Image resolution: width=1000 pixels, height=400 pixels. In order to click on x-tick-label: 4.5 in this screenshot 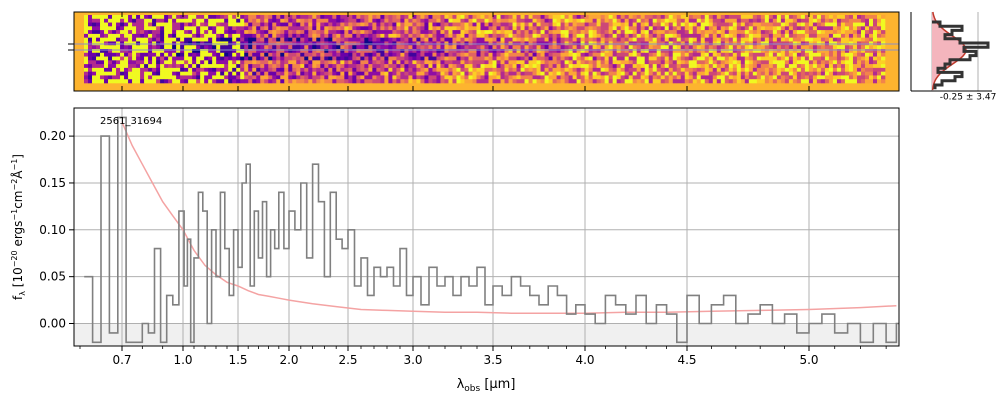, I will do `click(686, 360)`.